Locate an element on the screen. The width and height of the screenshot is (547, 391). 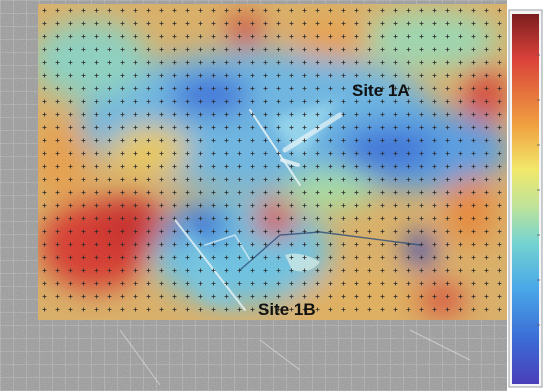
site-1b-label: Site 1B is located at coordinates (287, 309).